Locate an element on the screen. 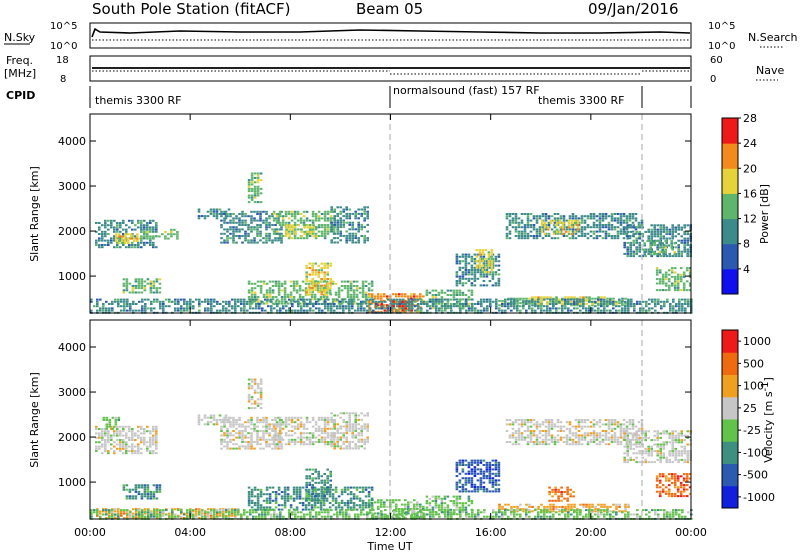 The width and height of the screenshot is (800, 554). velocity-colorbar-label: Velocity [m s-1] is located at coordinates (767, 420).